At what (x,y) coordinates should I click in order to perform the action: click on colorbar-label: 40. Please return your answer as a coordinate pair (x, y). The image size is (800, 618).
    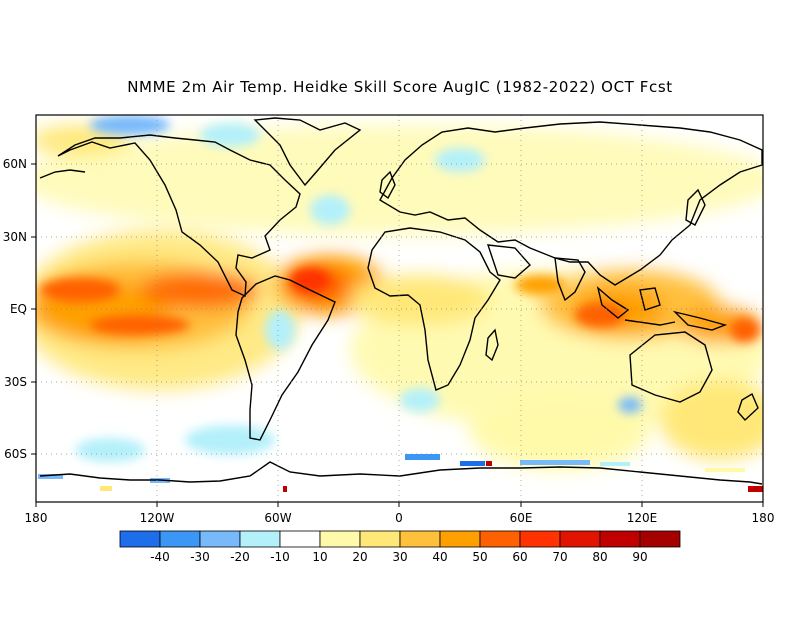
    Looking at the image, I should click on (439, 557).